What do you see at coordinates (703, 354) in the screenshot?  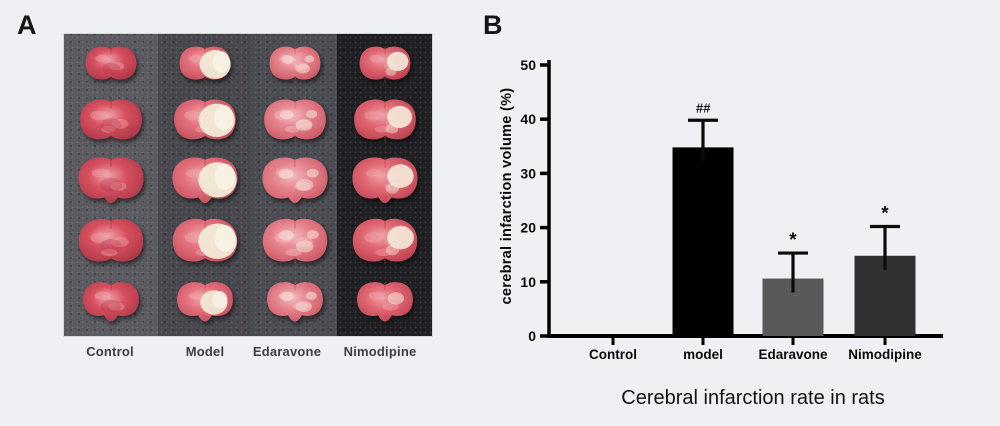 I see `x-label-1: model` at bounding box center [703, 354].